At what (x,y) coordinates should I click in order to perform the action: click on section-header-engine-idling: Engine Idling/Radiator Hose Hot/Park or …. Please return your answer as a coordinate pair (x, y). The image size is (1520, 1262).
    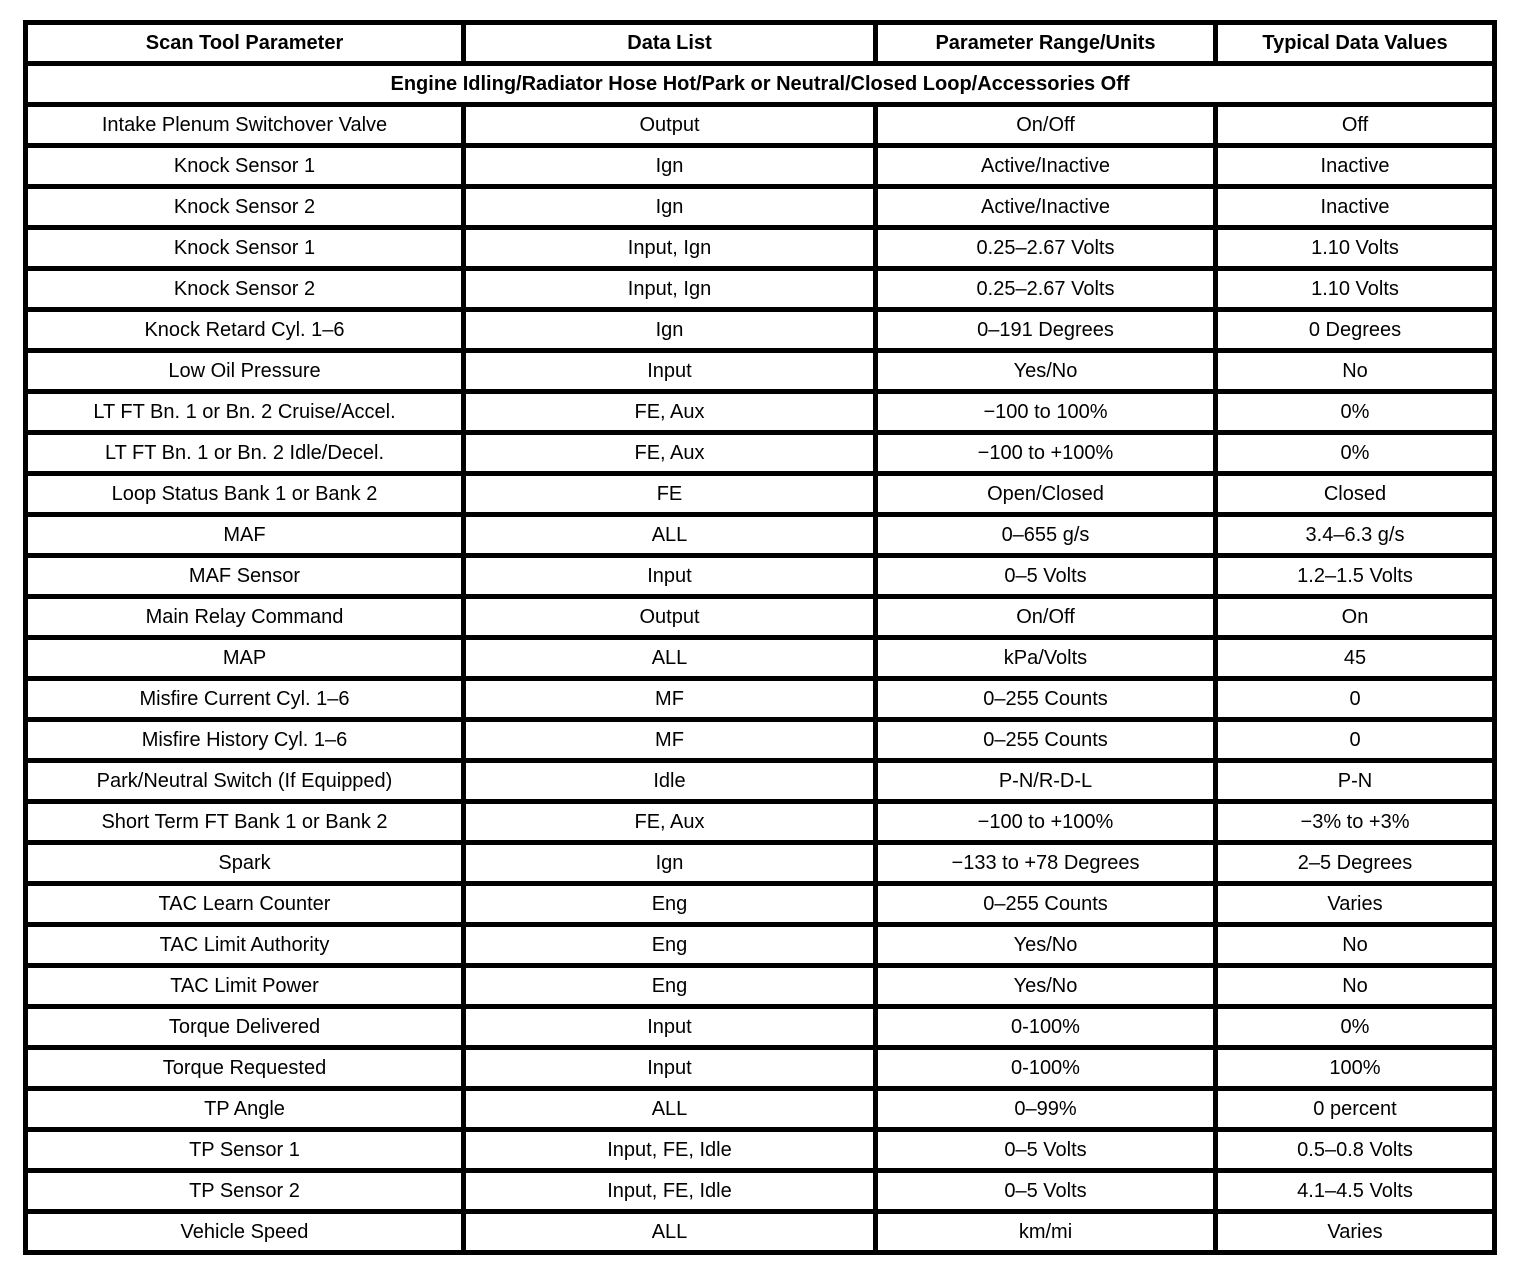
    Looking at the image, I should click on (760, 84).